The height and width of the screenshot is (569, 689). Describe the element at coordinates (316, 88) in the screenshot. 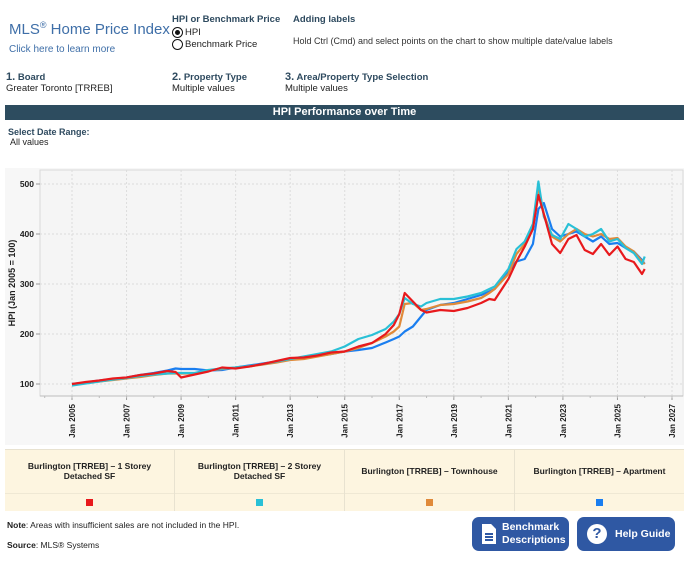

I see `filter-area-selection-value: Multiple values` at that location.